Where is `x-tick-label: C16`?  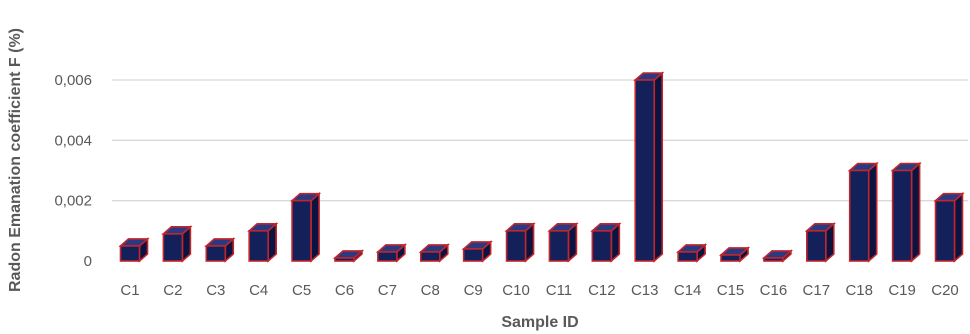 x-tick-label: C16 is located at coordinates (774, 290).